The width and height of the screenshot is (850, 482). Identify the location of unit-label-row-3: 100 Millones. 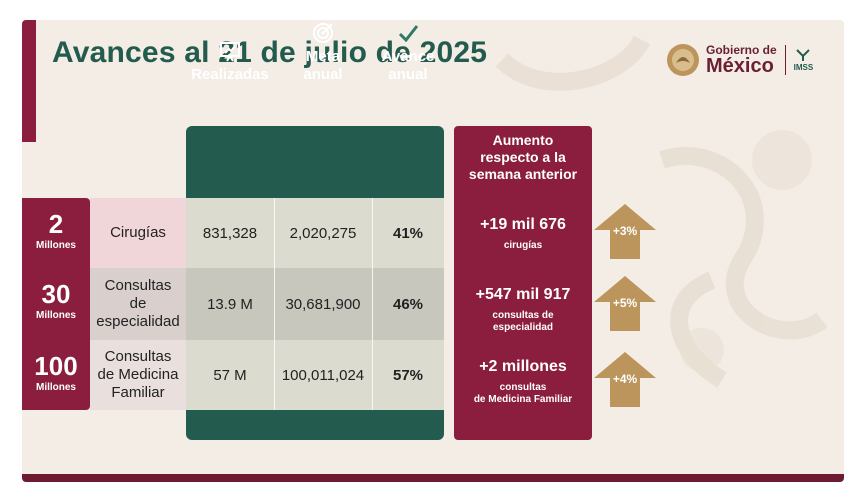
(56, 372).